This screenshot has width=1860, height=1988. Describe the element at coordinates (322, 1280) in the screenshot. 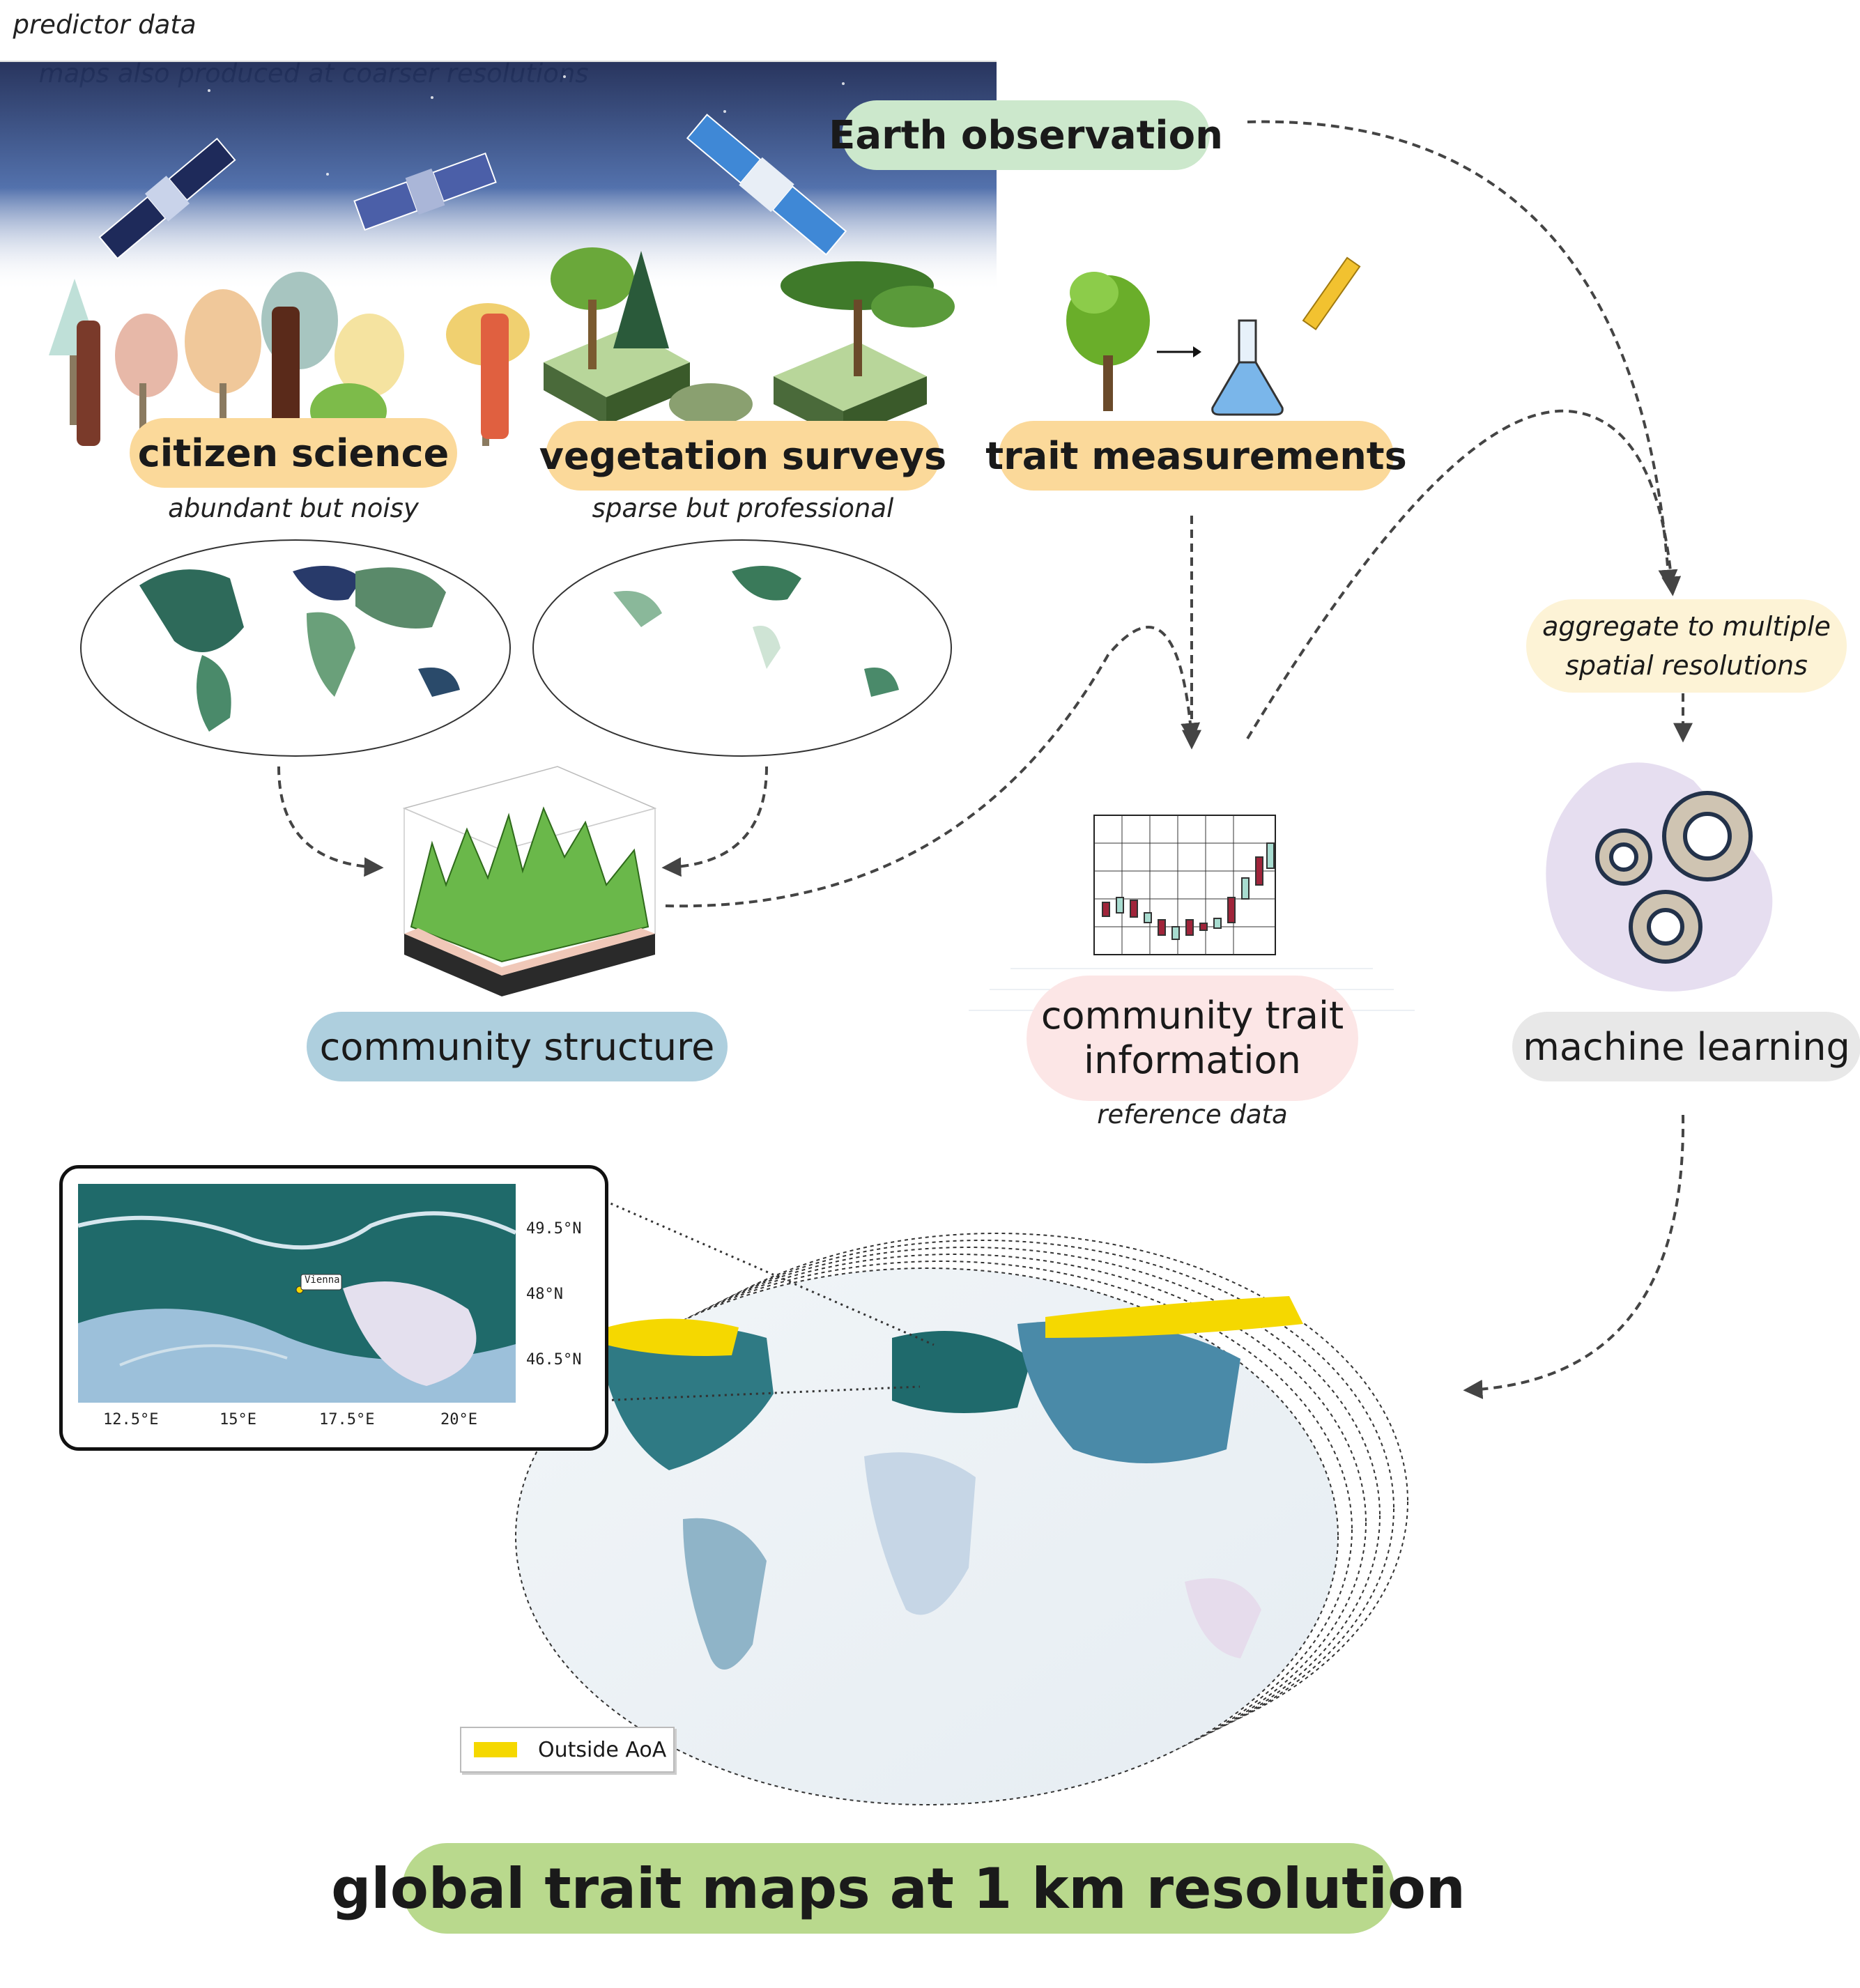

I see `inset-city-label: Vienna` at that location.